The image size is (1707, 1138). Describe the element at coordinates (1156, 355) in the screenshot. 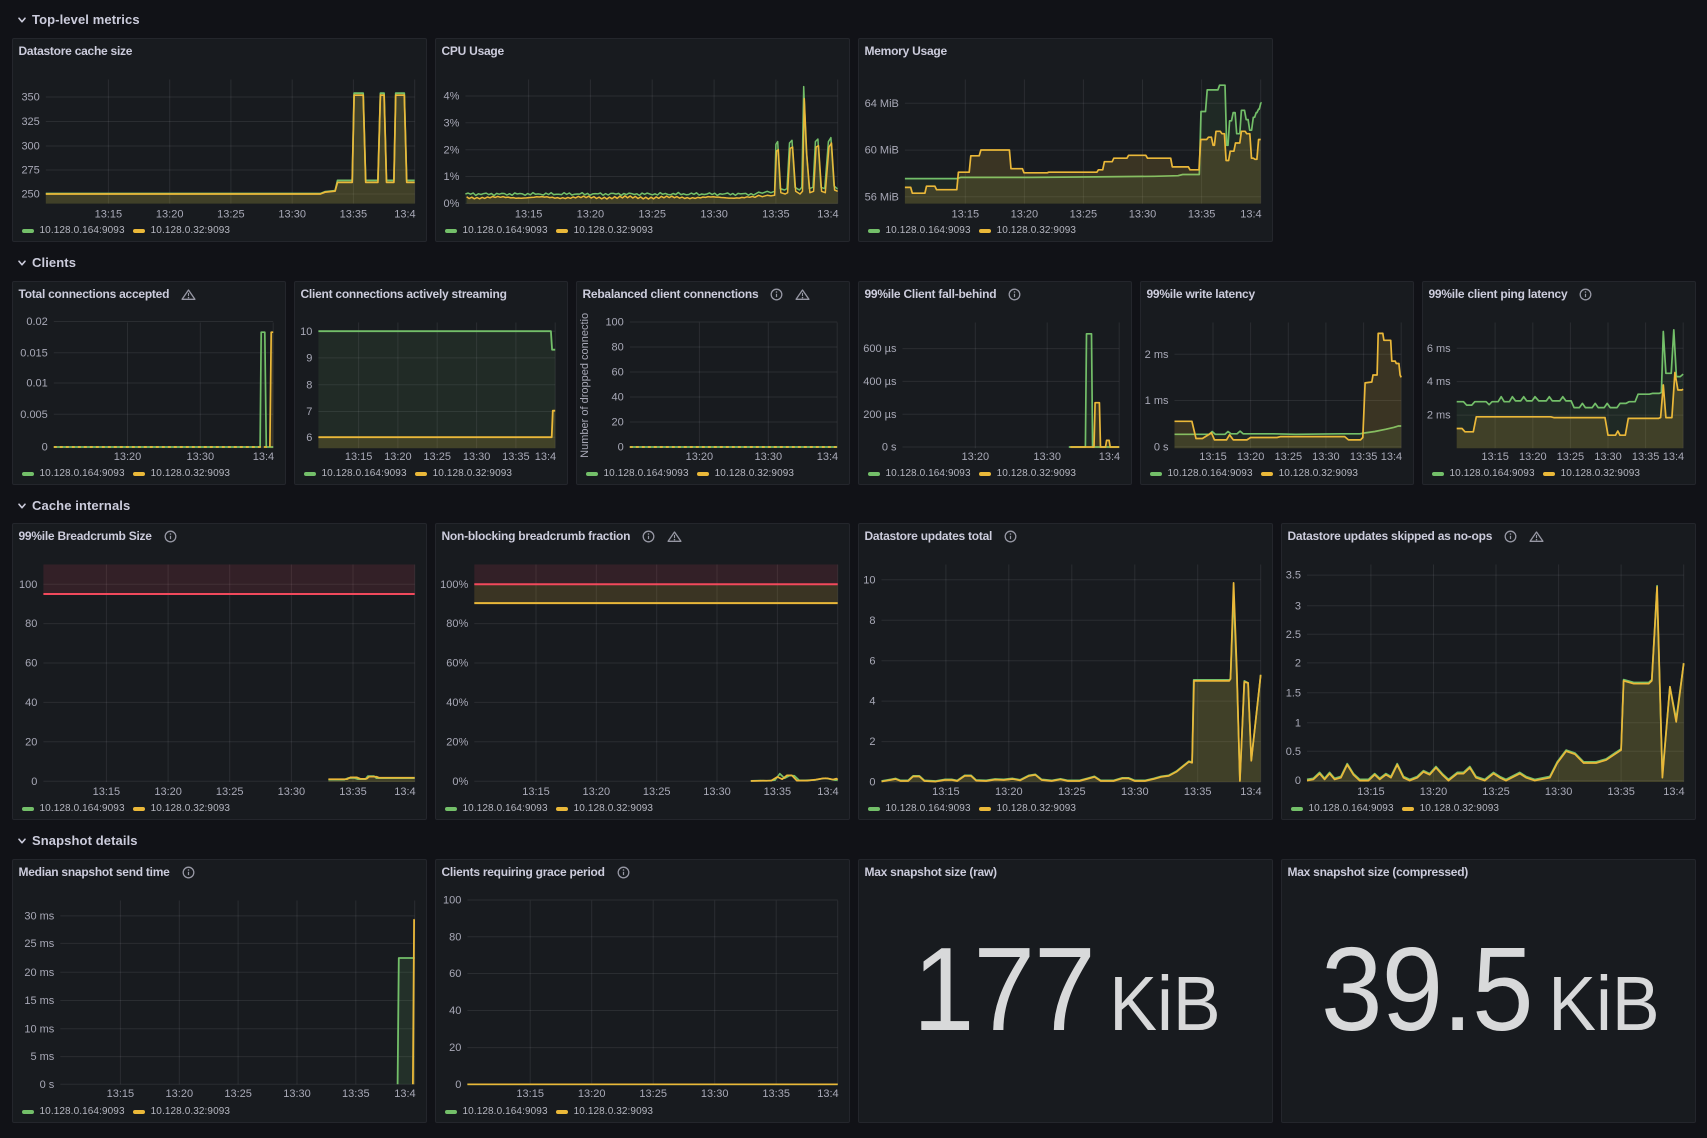

I see `svg-text: 2 ms` at that location.